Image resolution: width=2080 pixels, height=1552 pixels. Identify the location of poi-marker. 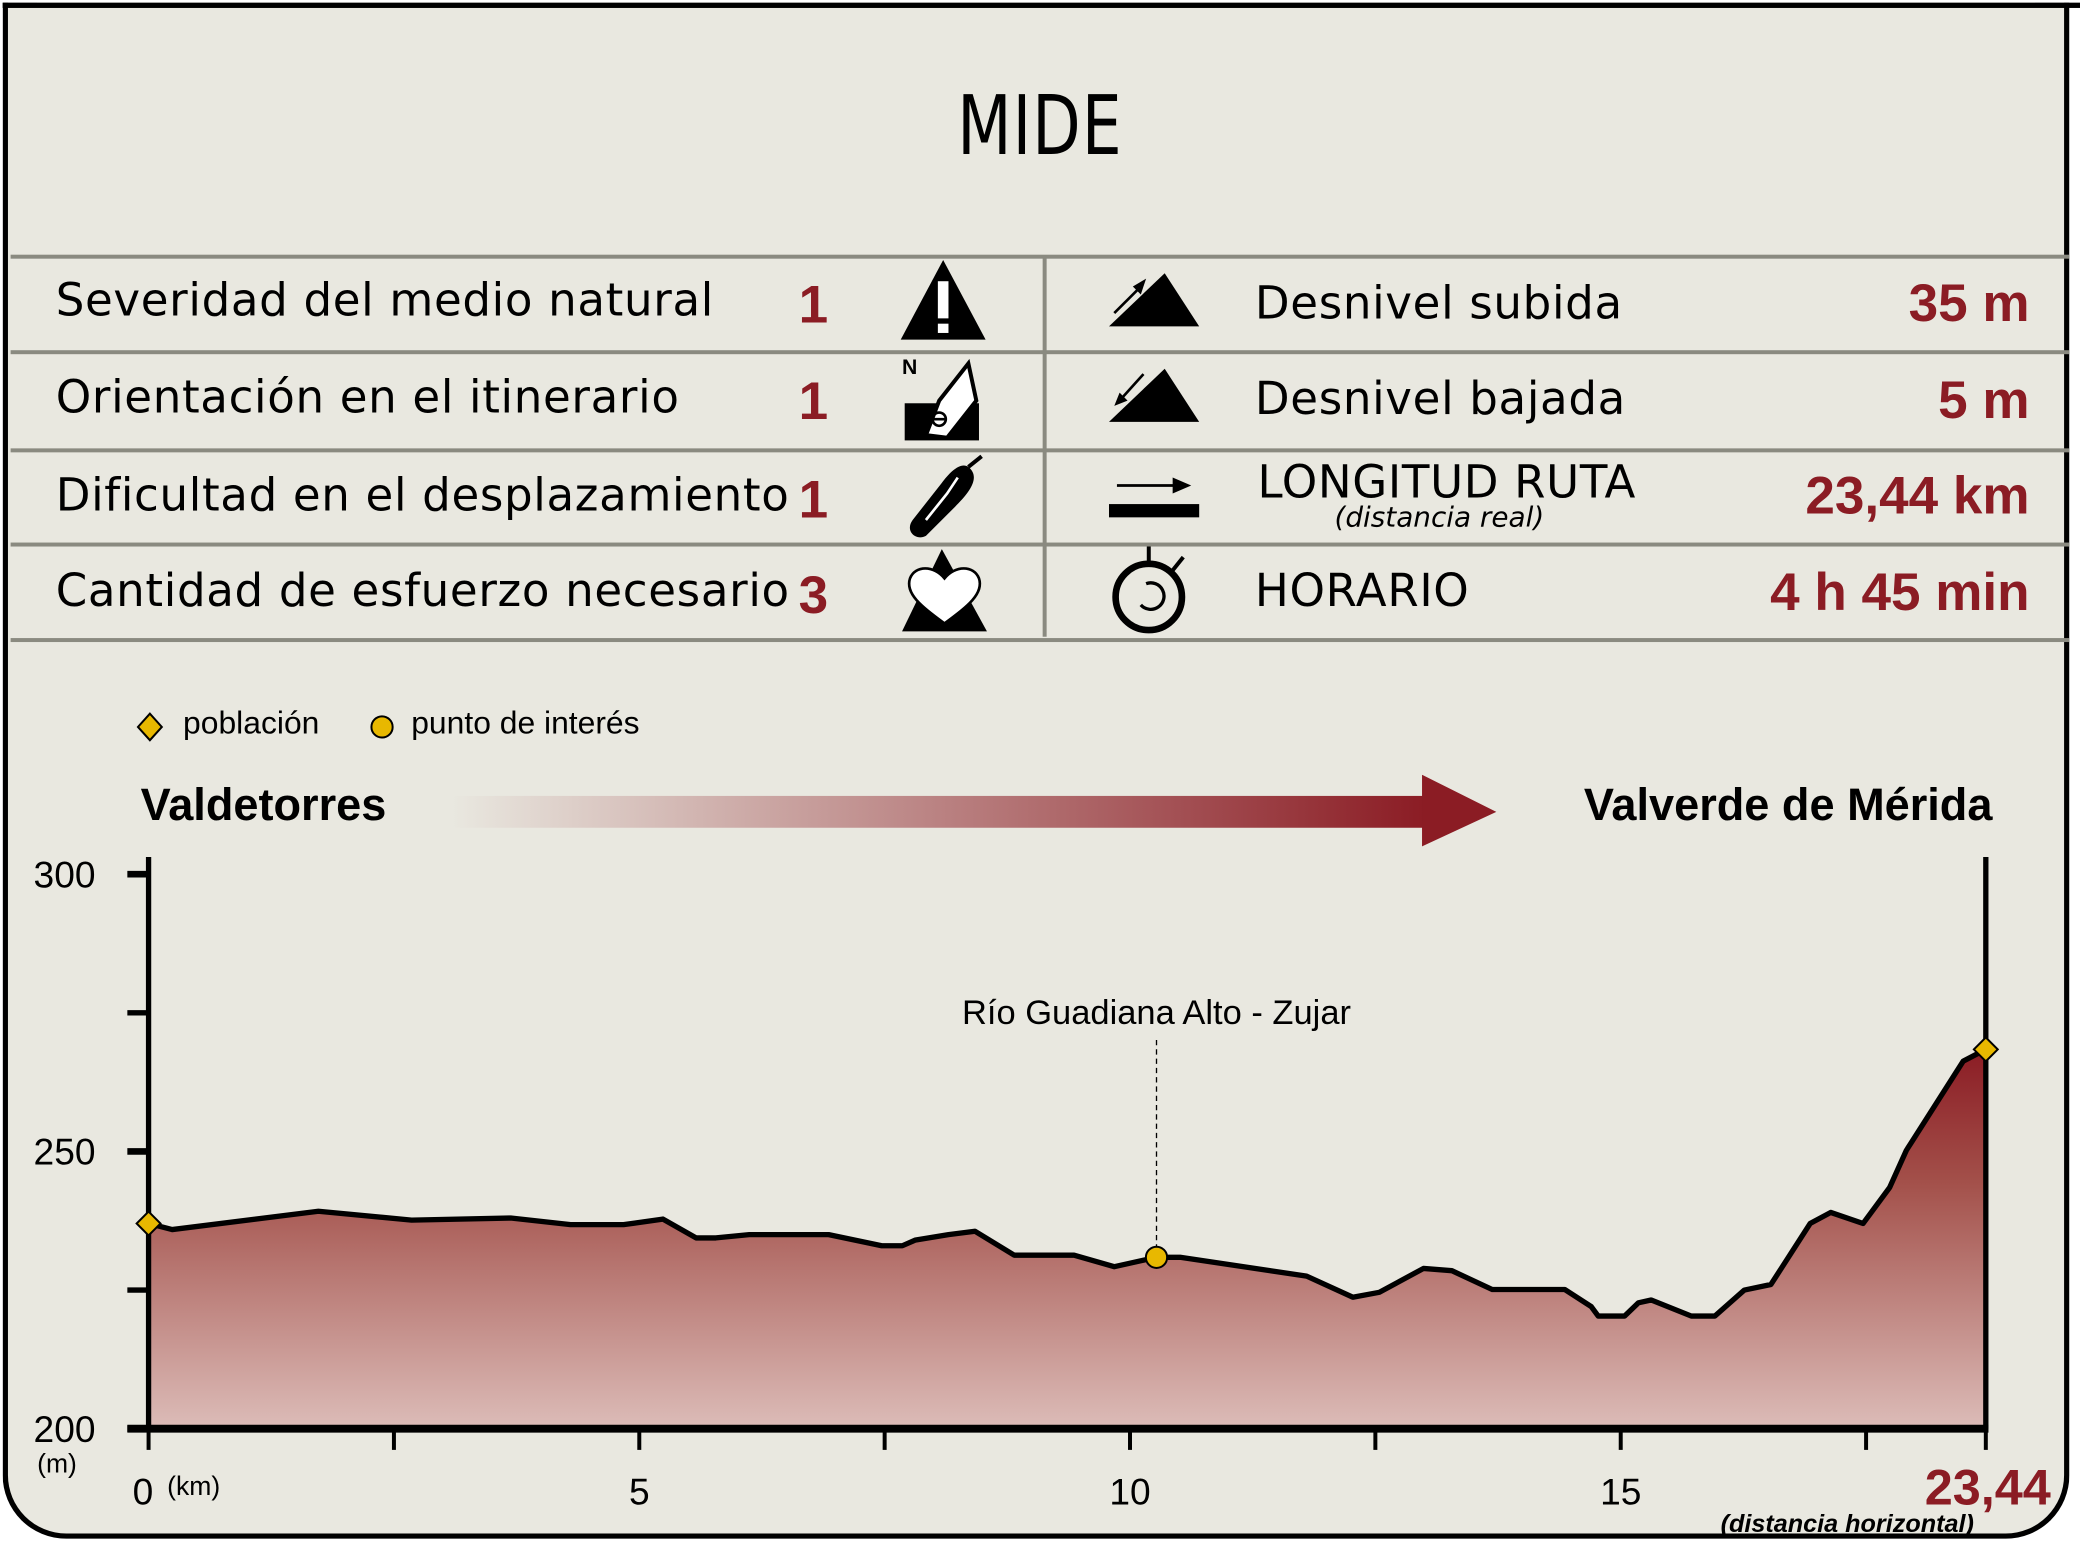
(1156, 1257).